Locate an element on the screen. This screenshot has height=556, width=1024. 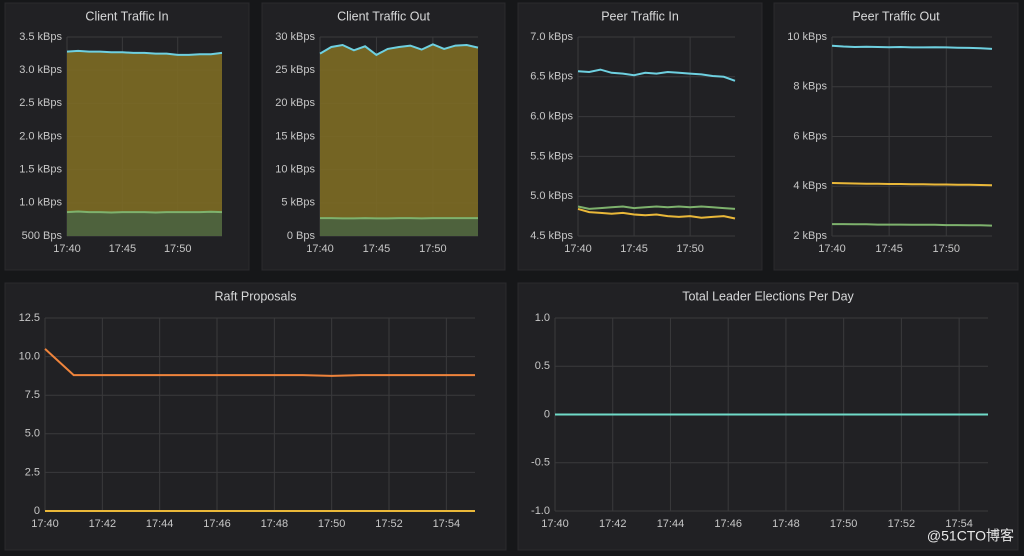
y-tick-label: 4.5 kBps is located at coordinates (551, 236).